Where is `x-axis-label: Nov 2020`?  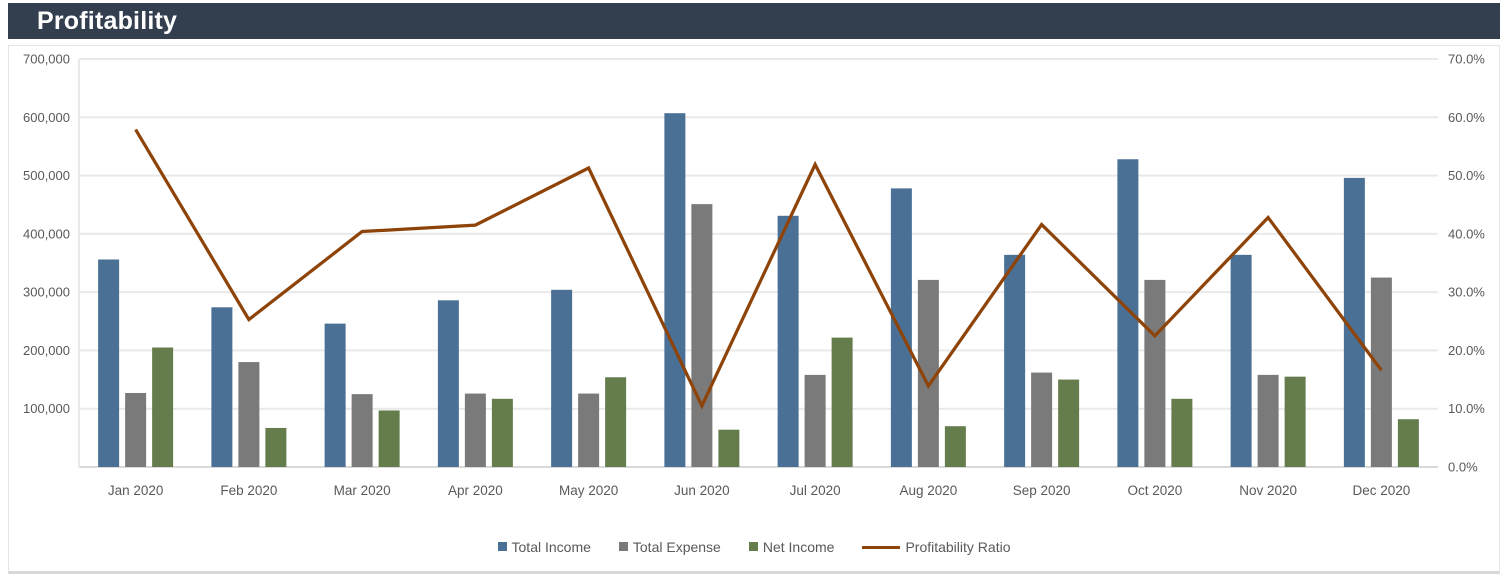 x-axis-label: Nov 2020 is located at coordinates (1268, 490).